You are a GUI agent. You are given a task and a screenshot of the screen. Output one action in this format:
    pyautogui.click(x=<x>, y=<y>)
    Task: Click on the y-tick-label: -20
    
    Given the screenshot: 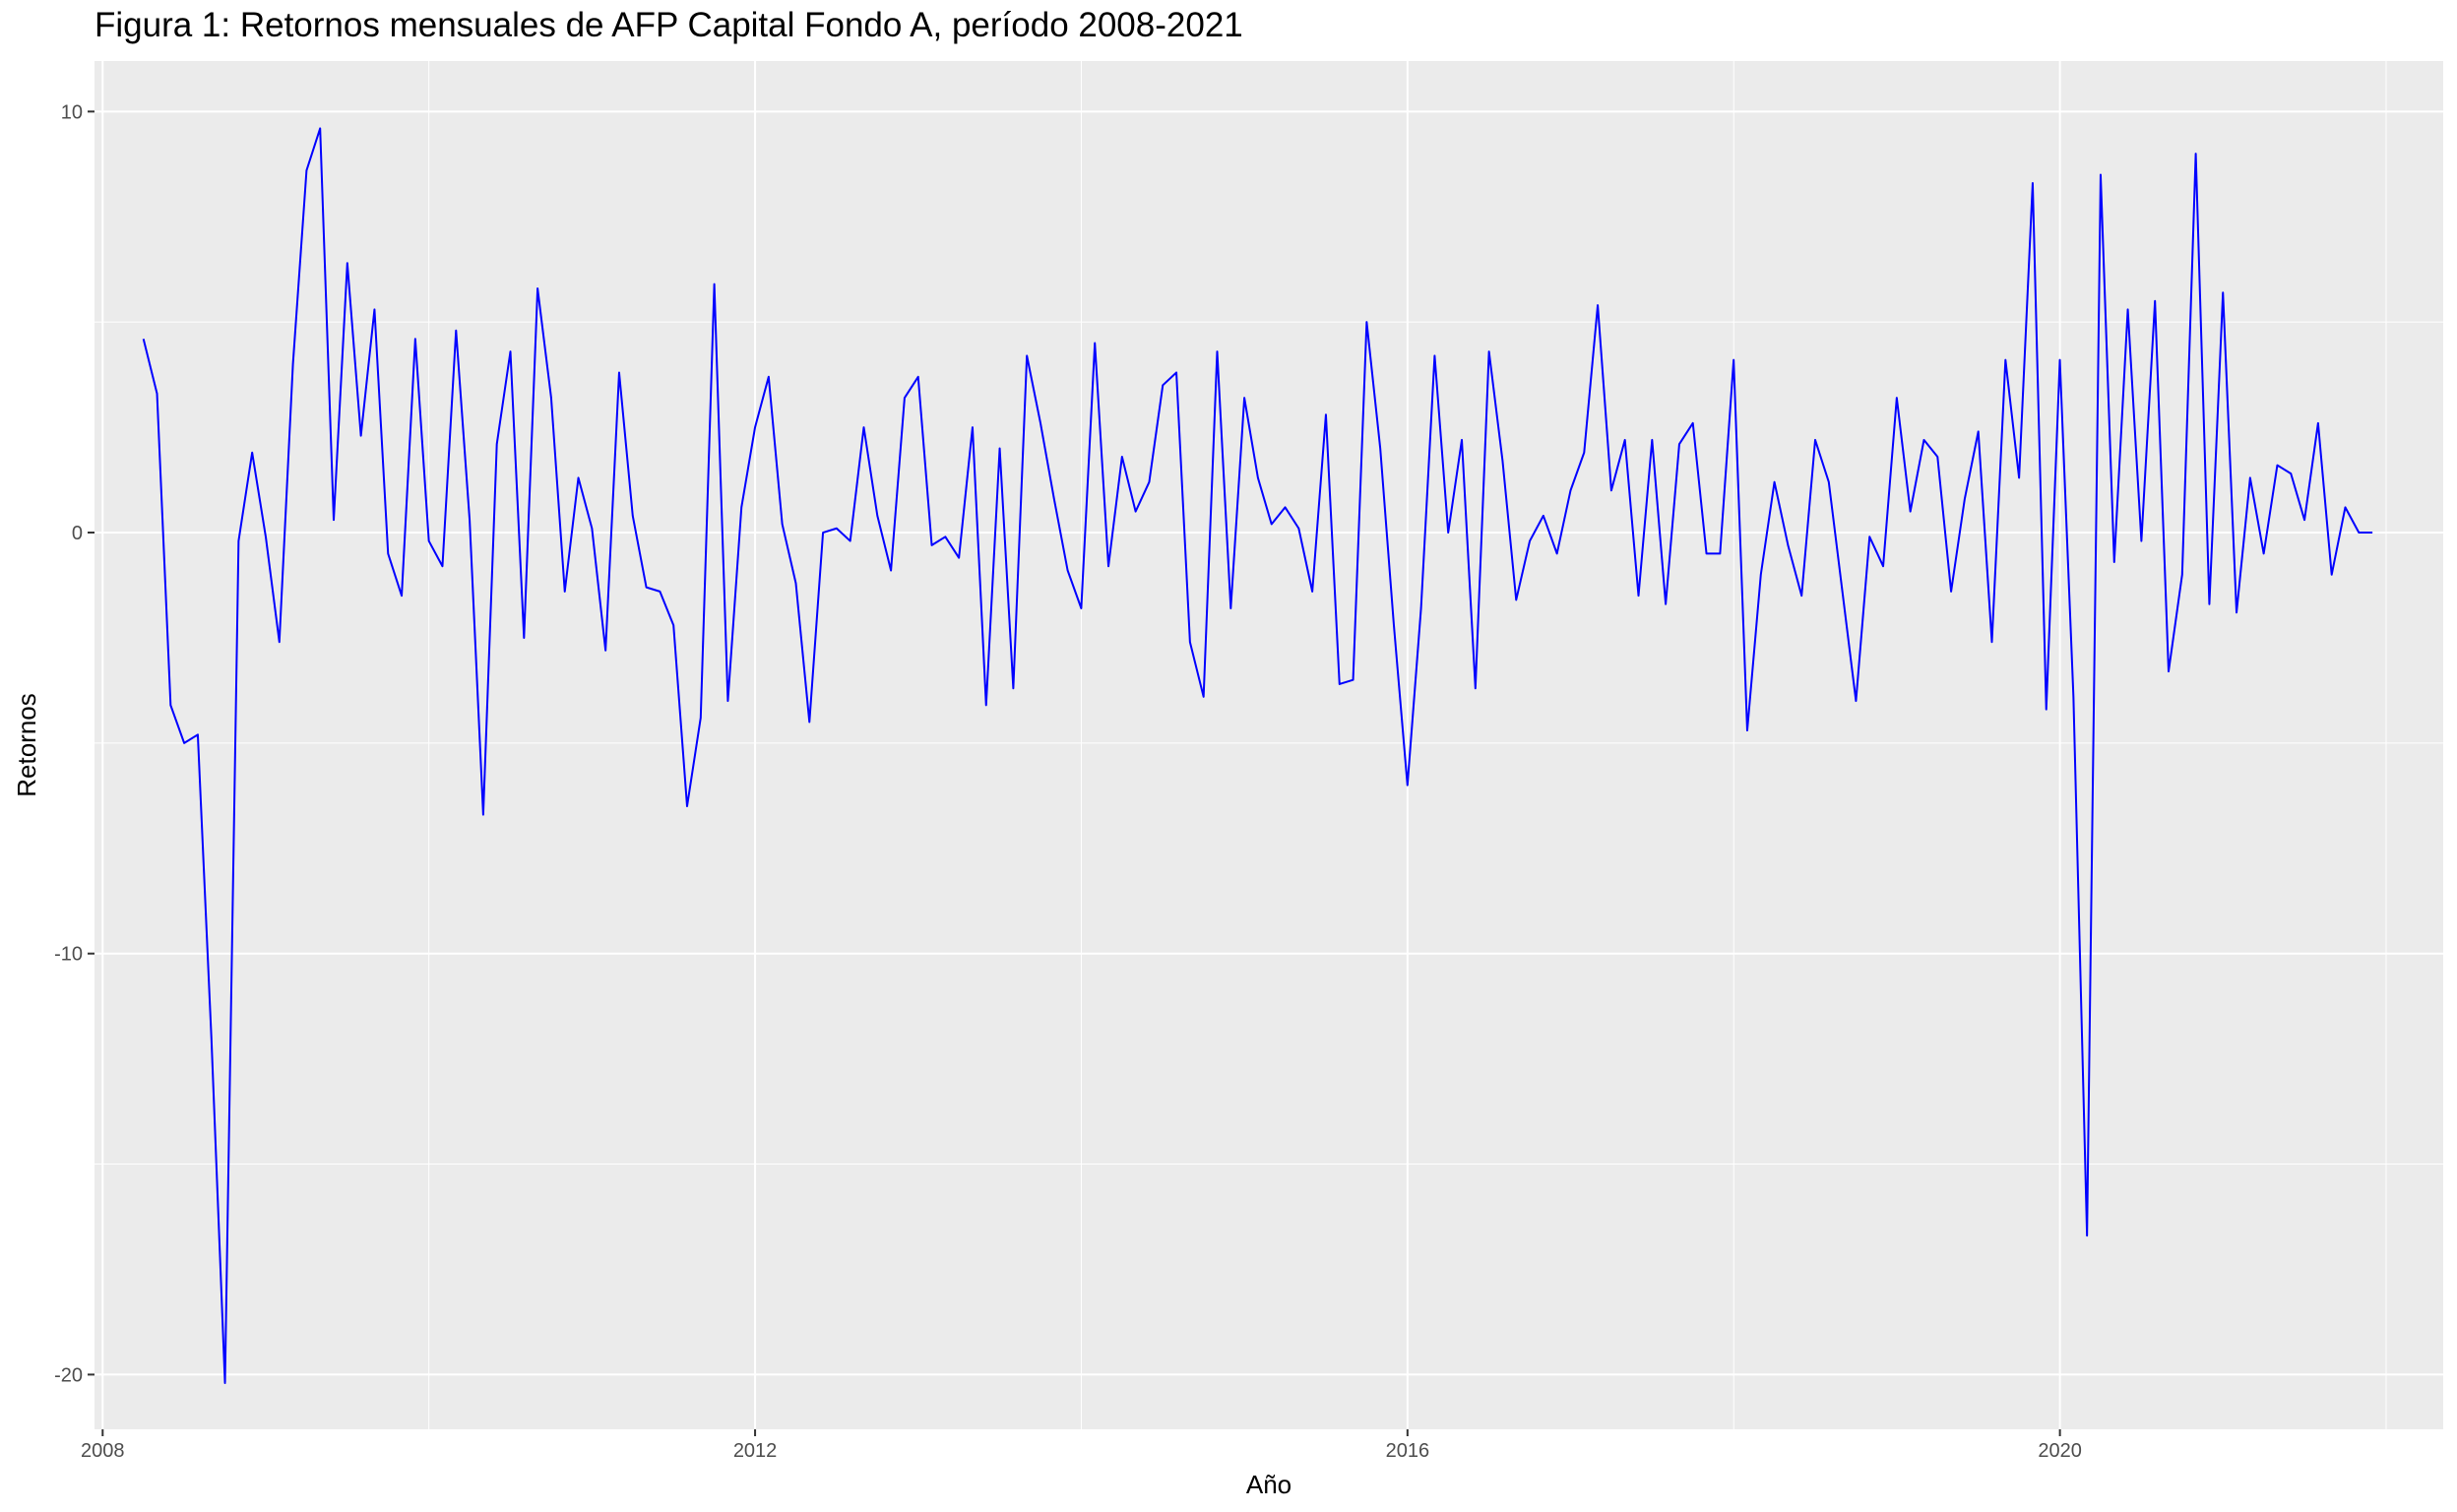 What is the action you would take?
    pyautogui.click(x=68, y=1375)
    